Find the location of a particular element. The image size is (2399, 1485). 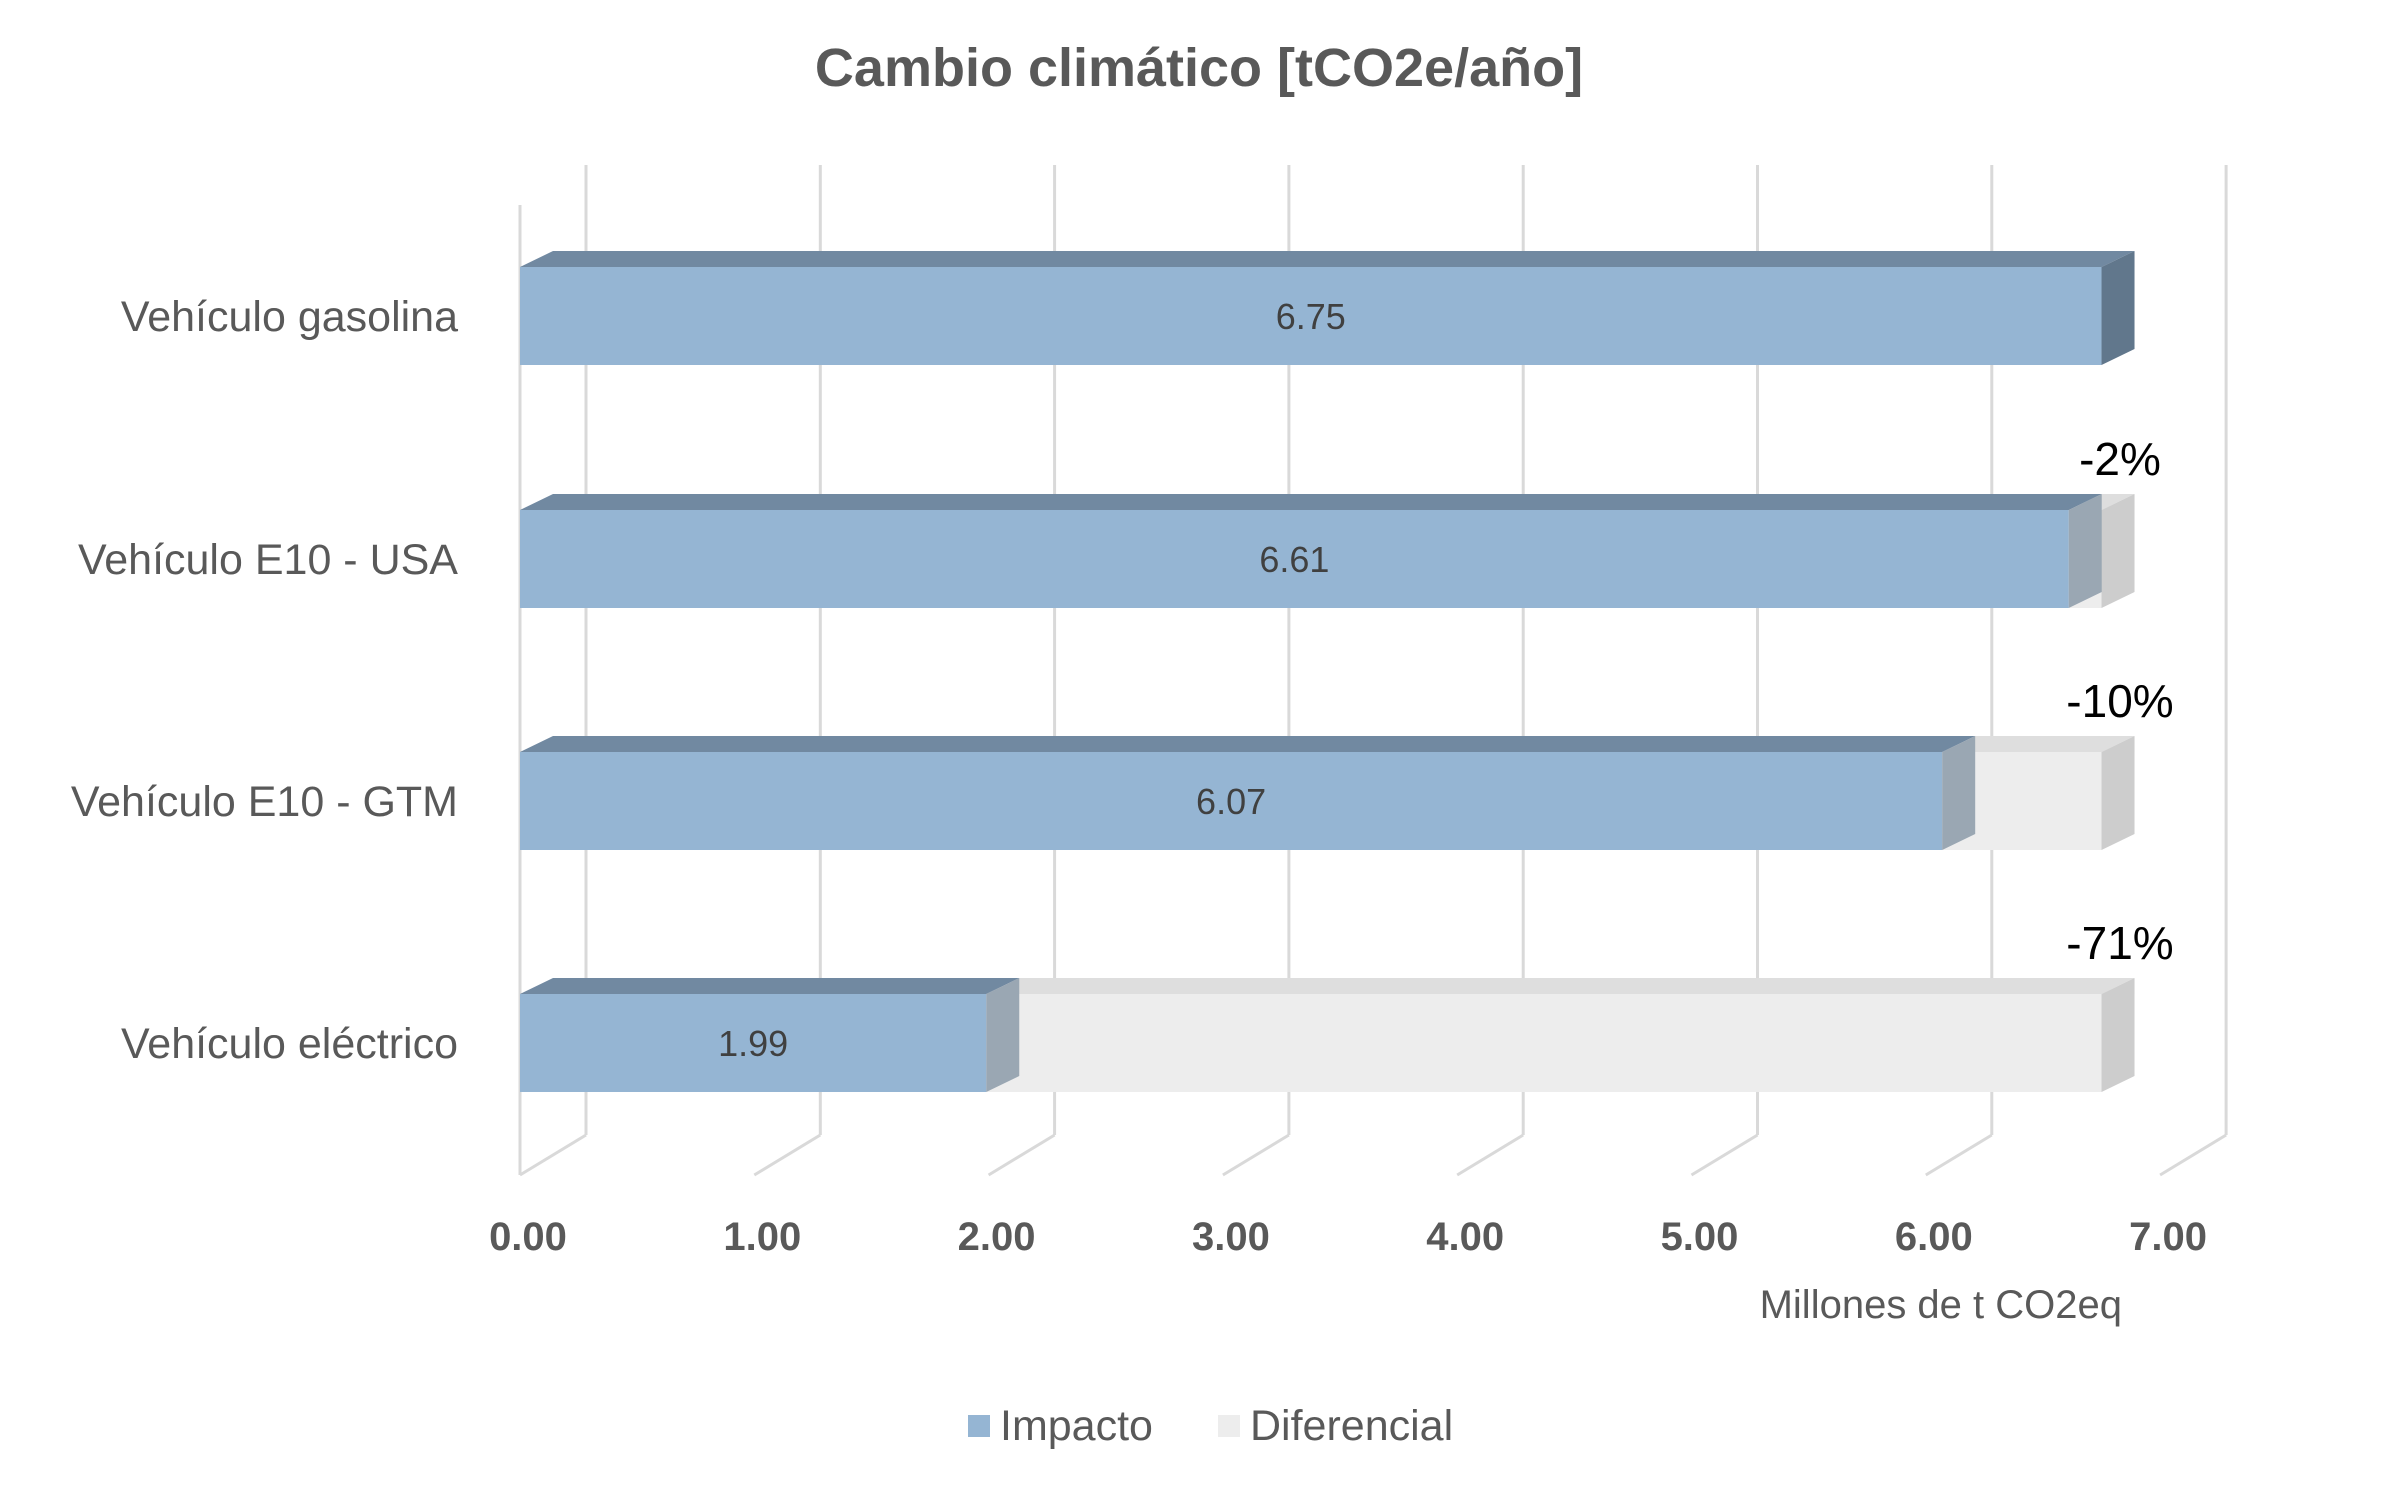

bar-group: Vehículo gasolina 6.75 is located at coordinates (1128, 308).